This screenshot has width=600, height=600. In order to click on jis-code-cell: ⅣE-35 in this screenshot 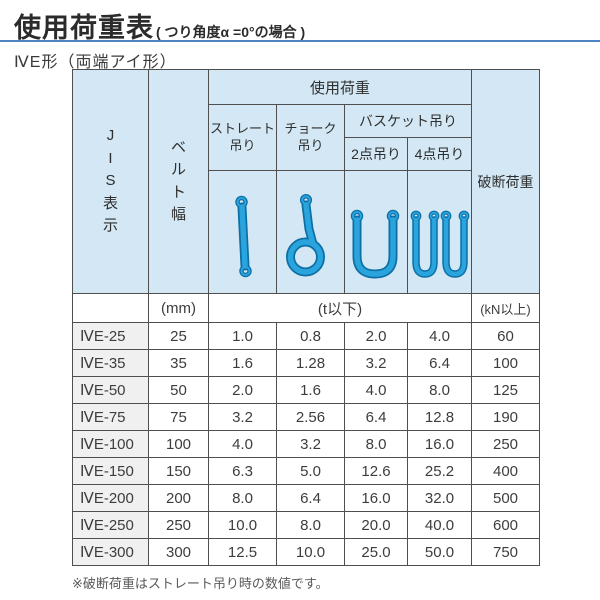, I will do `click(110, 363)`.